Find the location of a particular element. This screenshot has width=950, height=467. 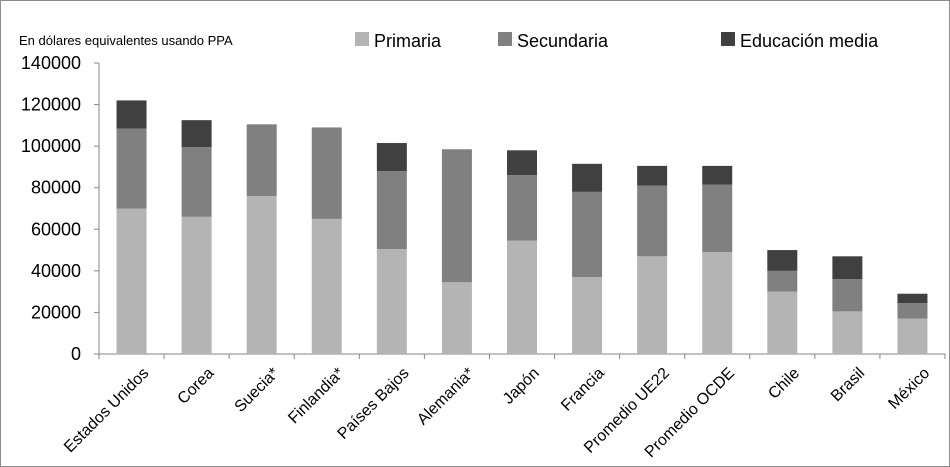

legend: Primaria Secundaria Educación media is located at coordinates (617, 41).